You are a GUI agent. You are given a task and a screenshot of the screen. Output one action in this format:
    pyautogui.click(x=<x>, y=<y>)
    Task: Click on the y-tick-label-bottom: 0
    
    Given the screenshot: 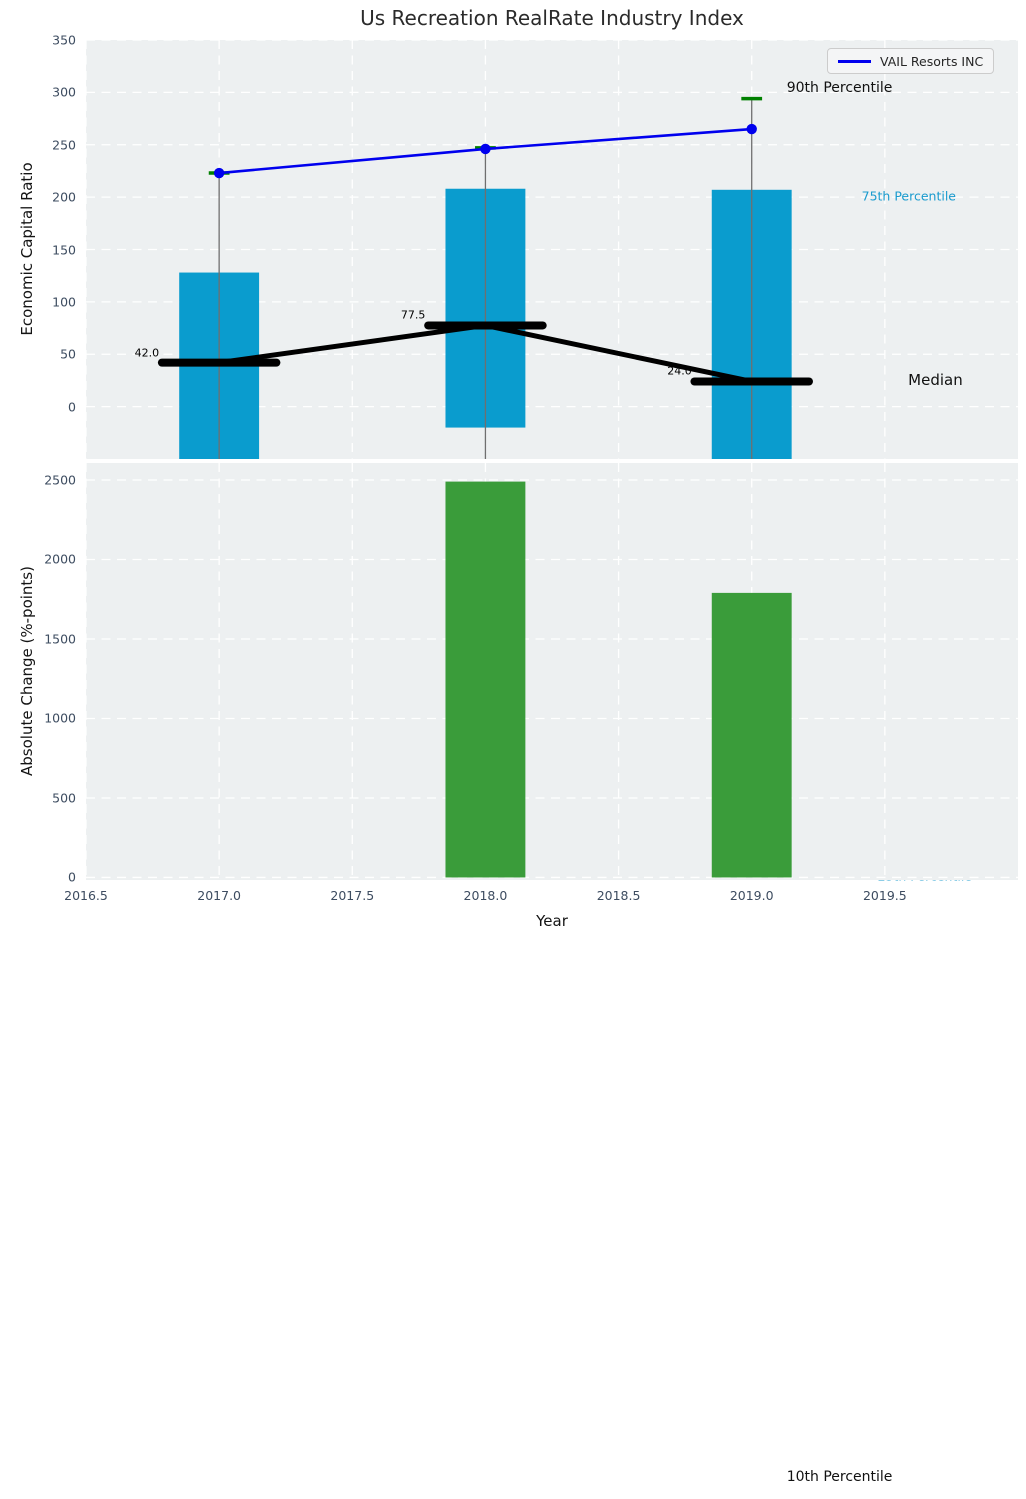 What is the action you would take?
    pyautogui.click(x=72, y=877)
    